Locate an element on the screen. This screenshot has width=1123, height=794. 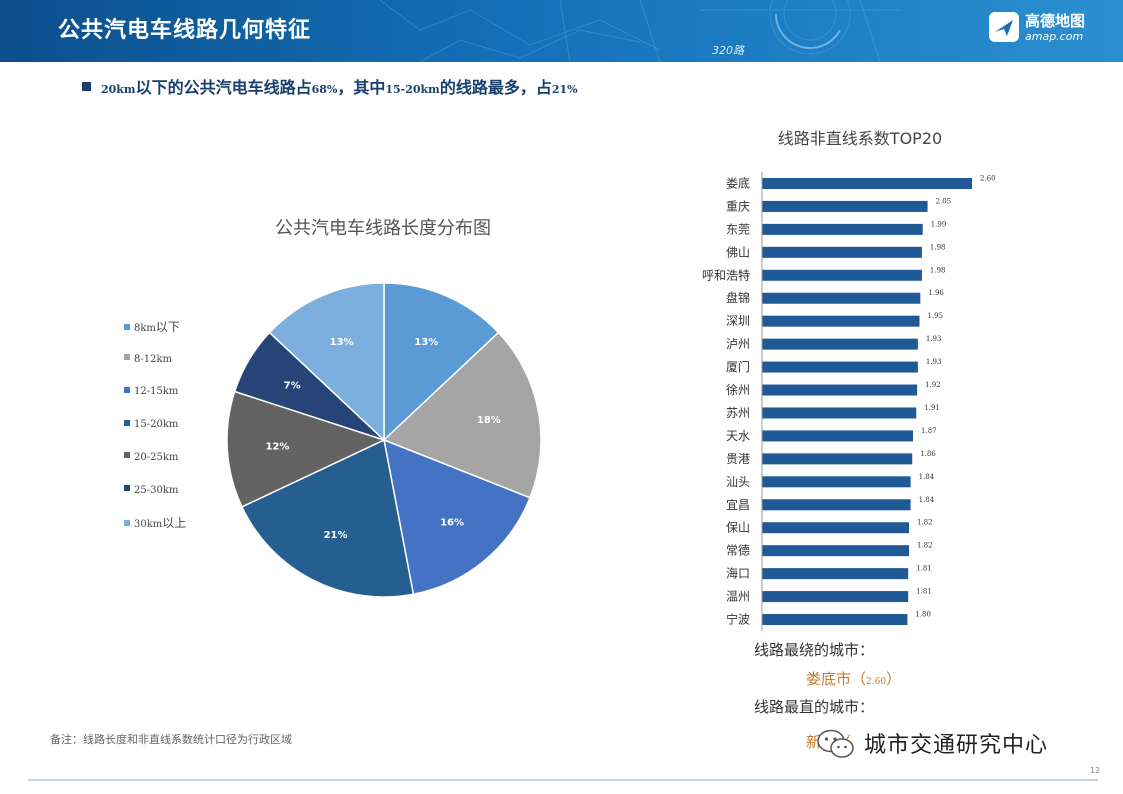
legend-item: 15-20km is located at coordinates (151, 423).